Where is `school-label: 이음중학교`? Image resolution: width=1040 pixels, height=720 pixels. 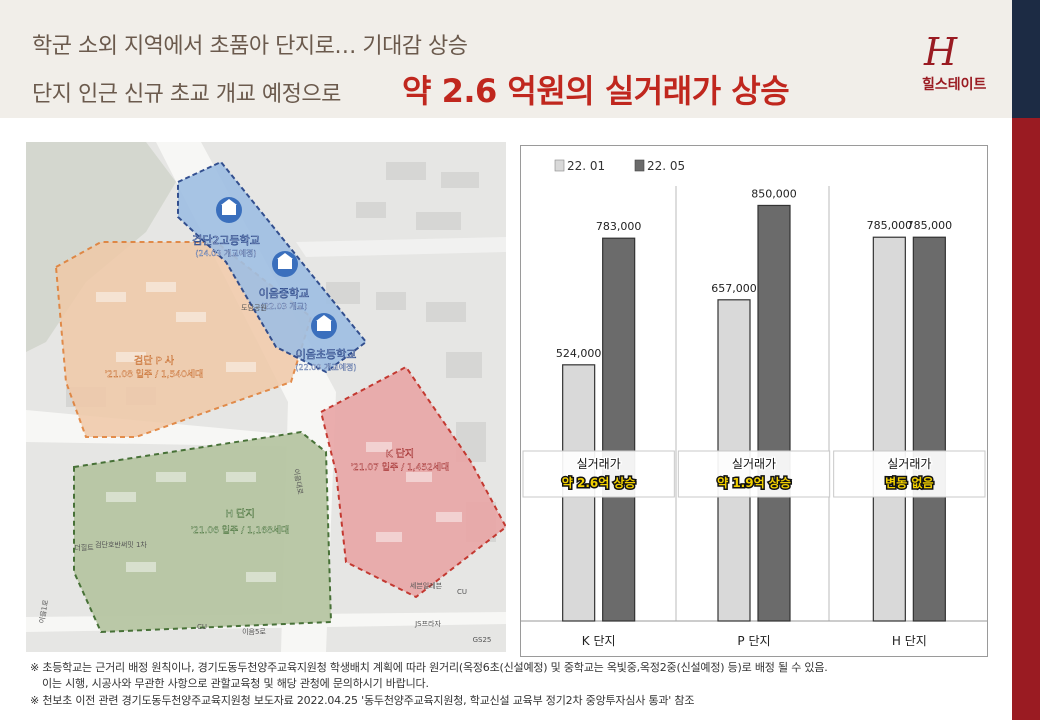 school-label: 이음중학교 is located at coordinates (284, 293).